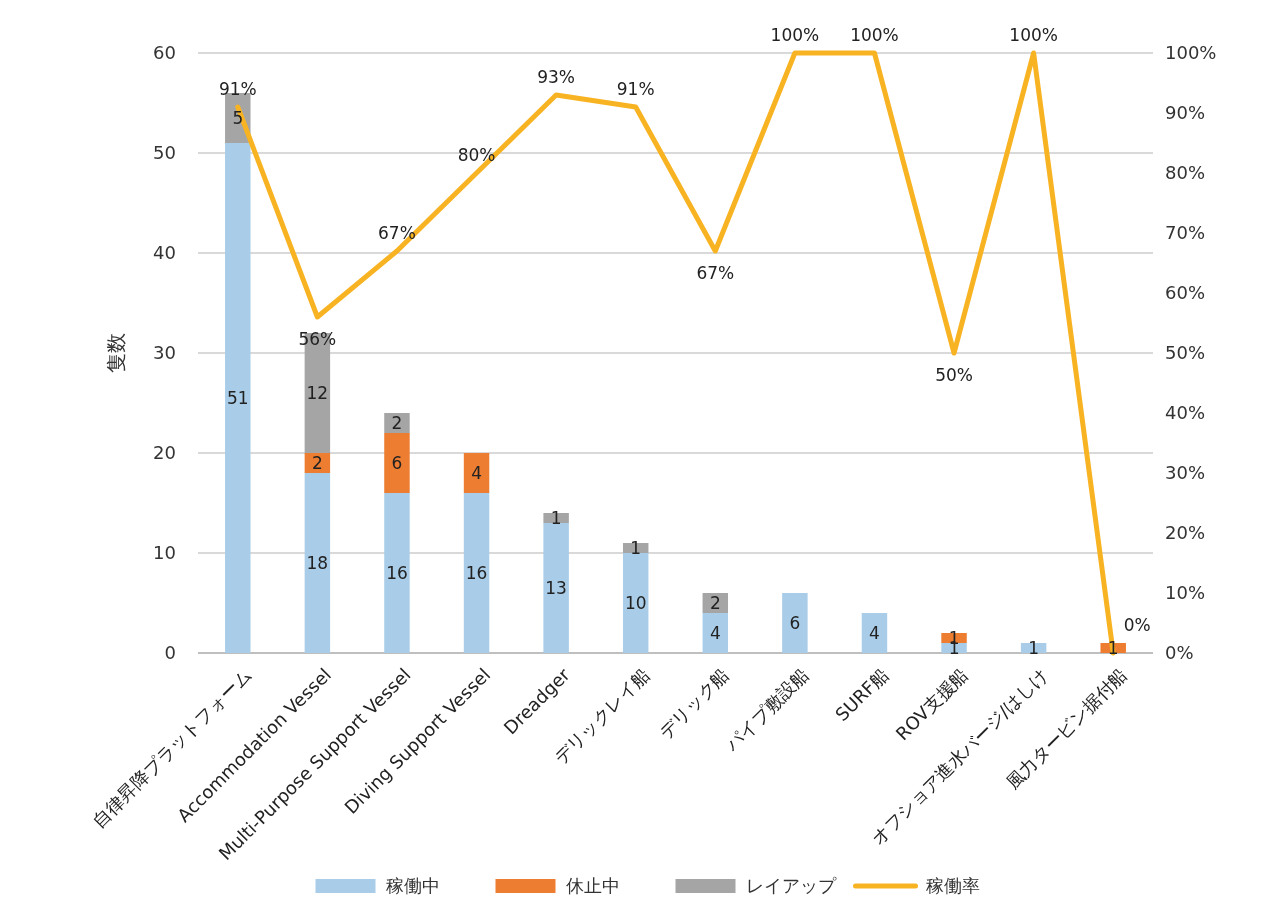  Describe the element at coordinates (1185, 593) in the screenshot. I see `y2-tick-label: 10%` at that location.